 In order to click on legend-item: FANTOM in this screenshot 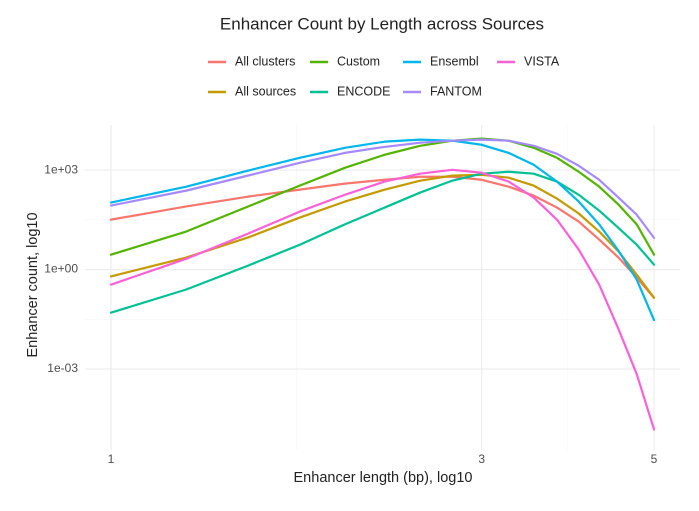, I will do `click(442, 91)`.